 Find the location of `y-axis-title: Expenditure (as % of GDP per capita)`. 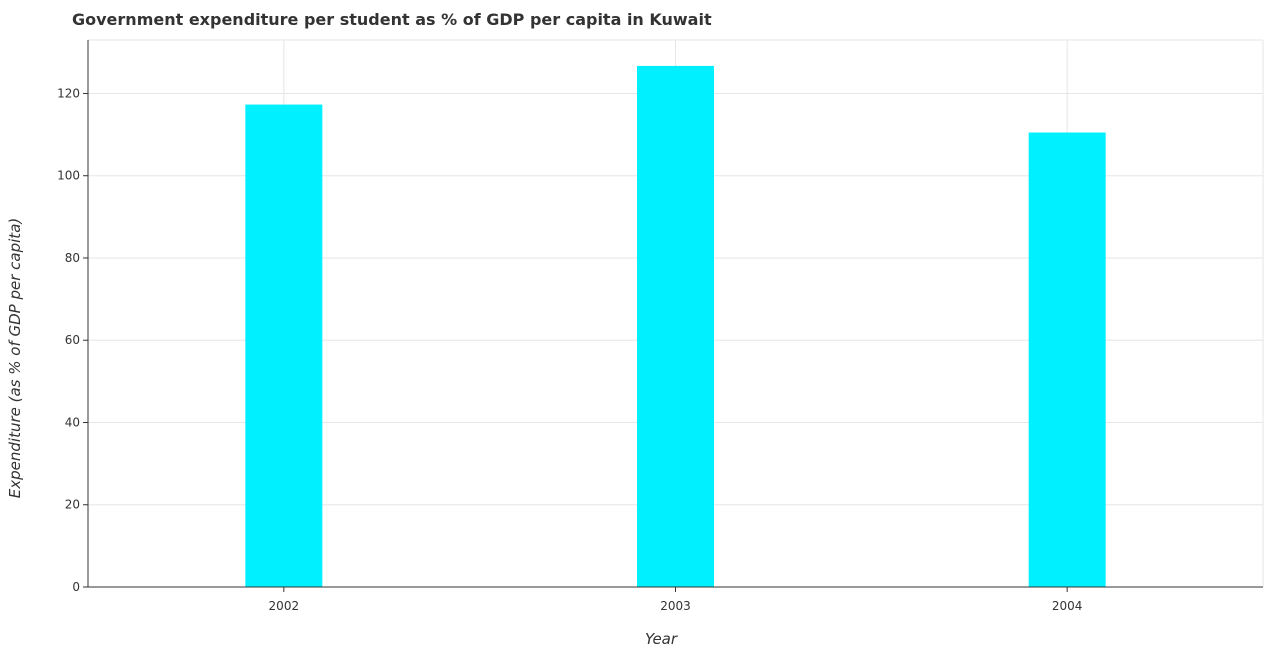

y-axis-title: Expenditure (as % of GDP per capita) is located at coordinates (15, 358).